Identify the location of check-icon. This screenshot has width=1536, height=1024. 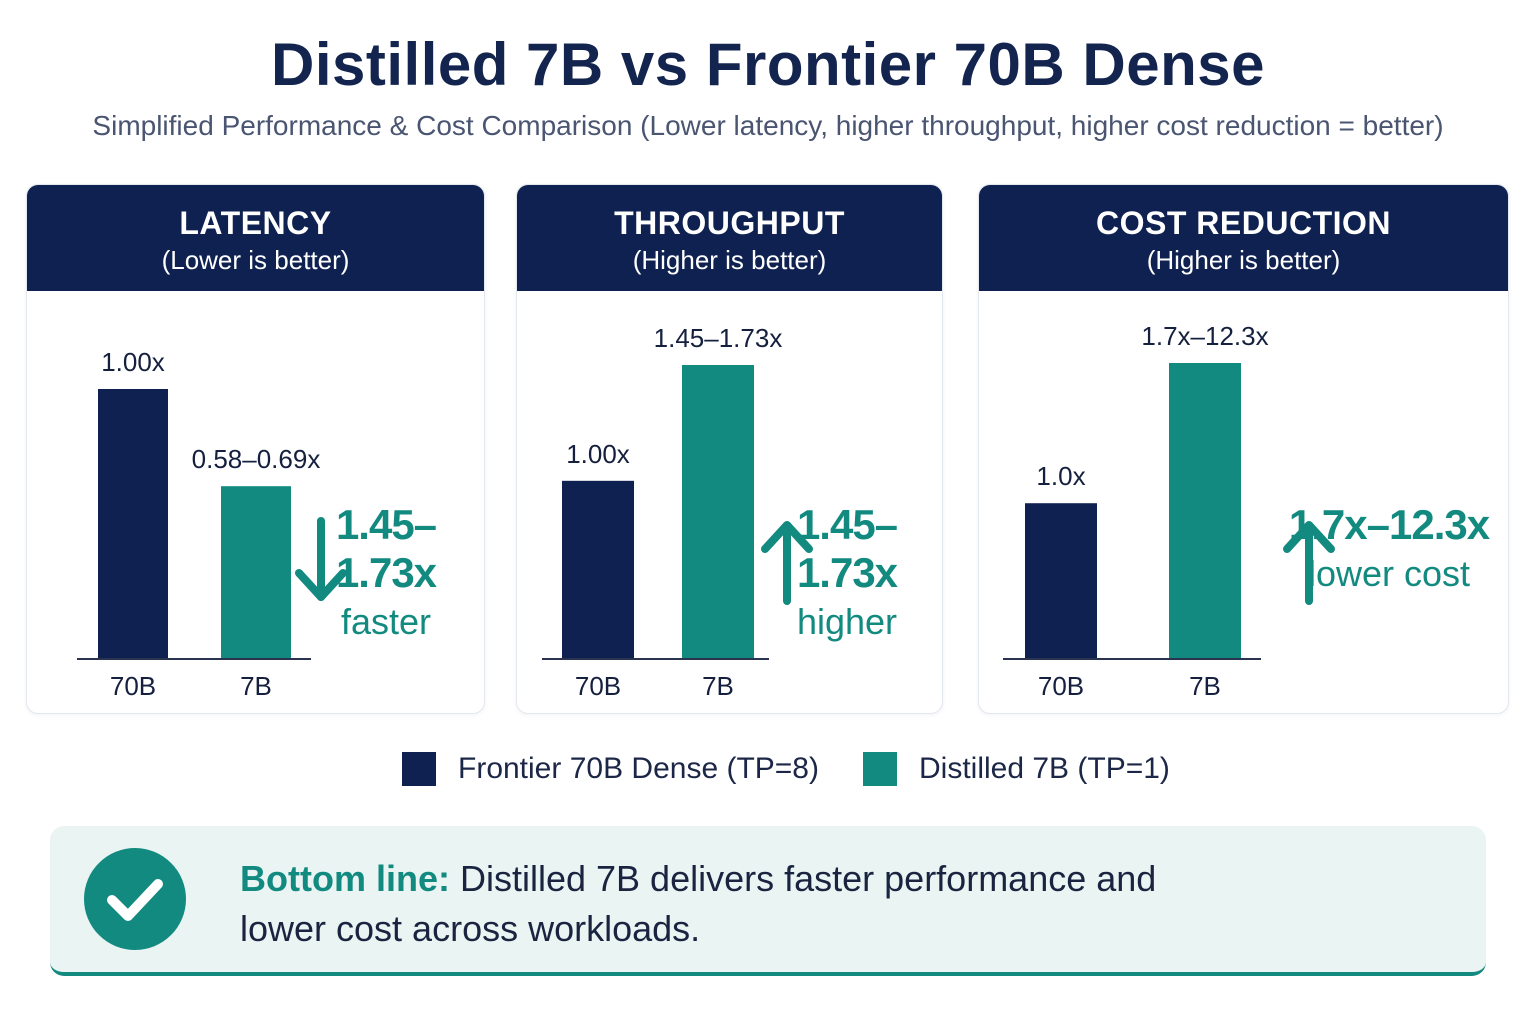
(135, 899).